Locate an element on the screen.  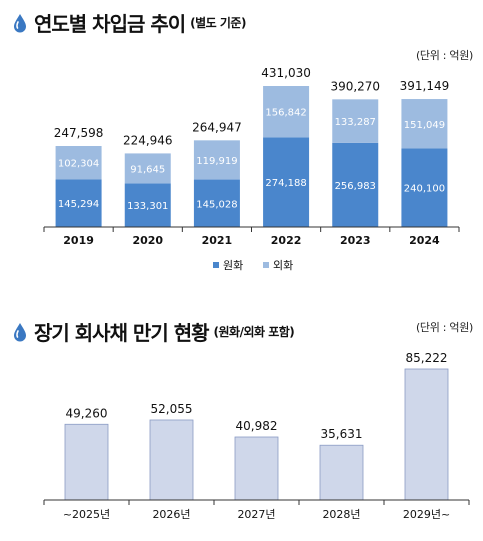
label-domestic-2021: 145,028 is located at coordinates (216, 204).